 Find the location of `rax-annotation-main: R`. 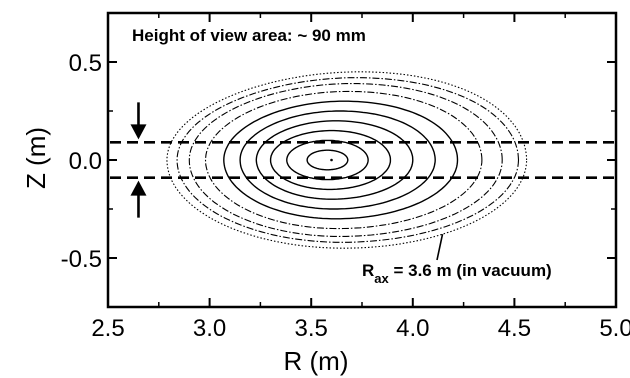

rax-annotation-main: R is located at coordinates (368, 270).